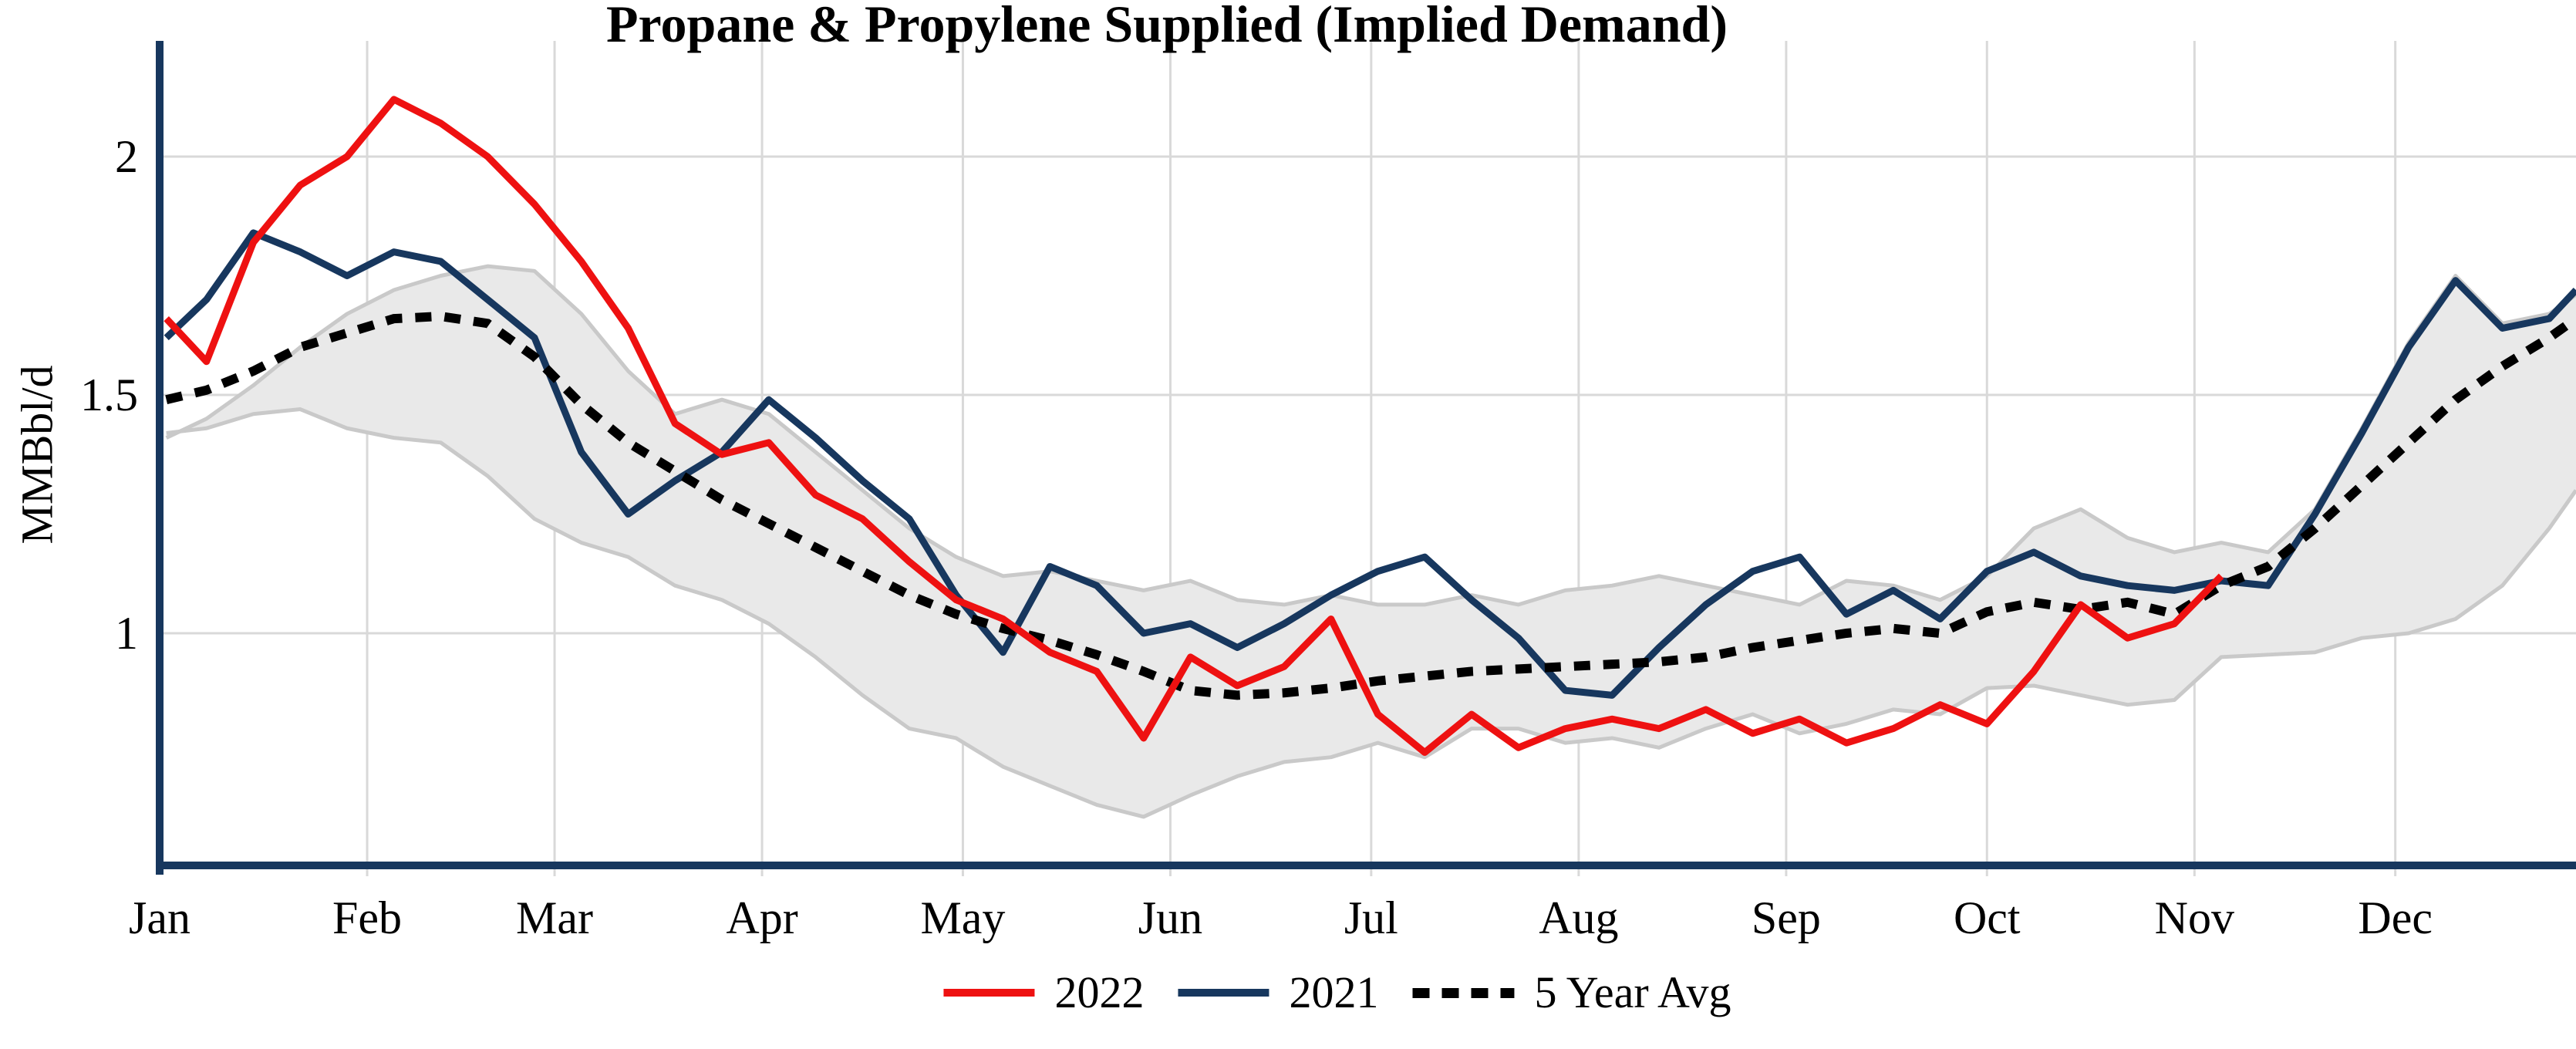  Describe the element at coordinates (1278, 993) in the screenshot. I see `legend-item-2021: 2021` at that location.